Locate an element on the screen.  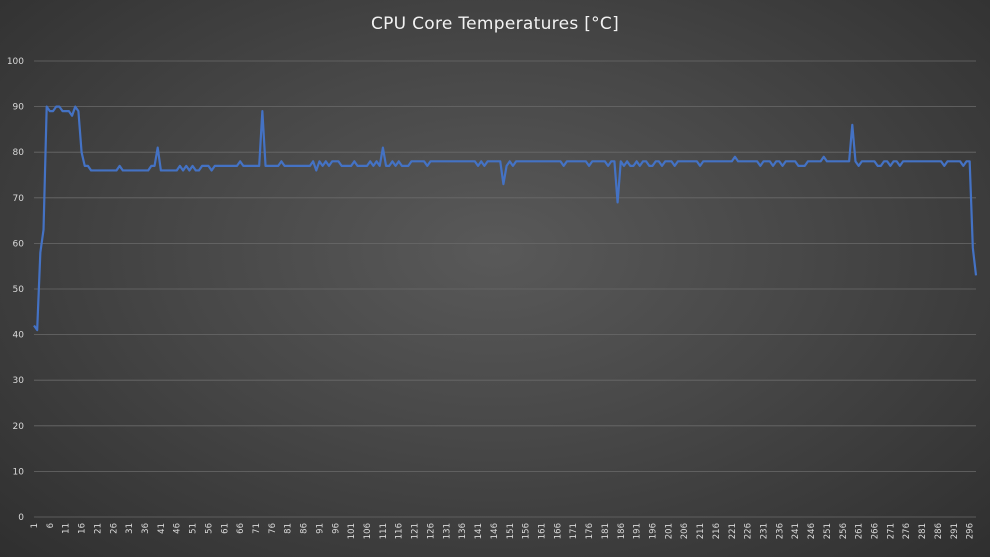
x-tick-label: 266 is located at coordinates (876, 531).